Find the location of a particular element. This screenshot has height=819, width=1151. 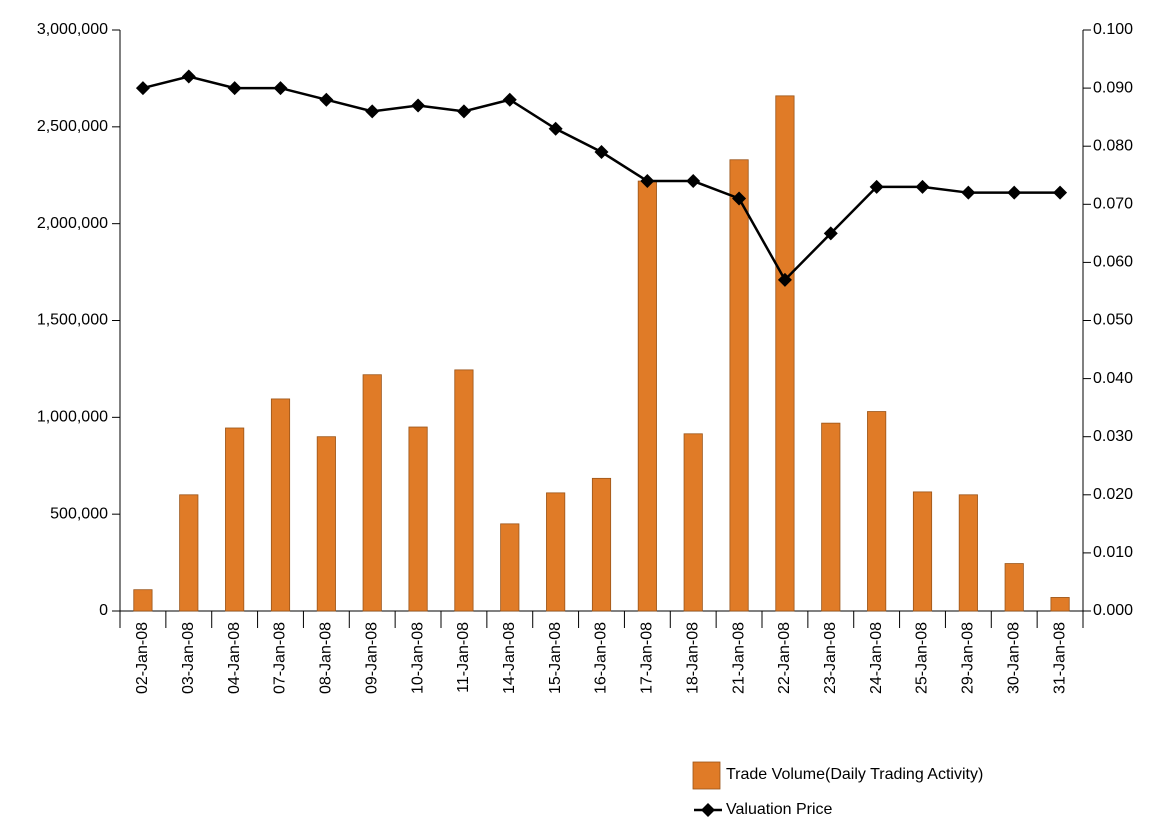

x-tick-label: 09-Jan-08 is located at coordinates (371, 658).